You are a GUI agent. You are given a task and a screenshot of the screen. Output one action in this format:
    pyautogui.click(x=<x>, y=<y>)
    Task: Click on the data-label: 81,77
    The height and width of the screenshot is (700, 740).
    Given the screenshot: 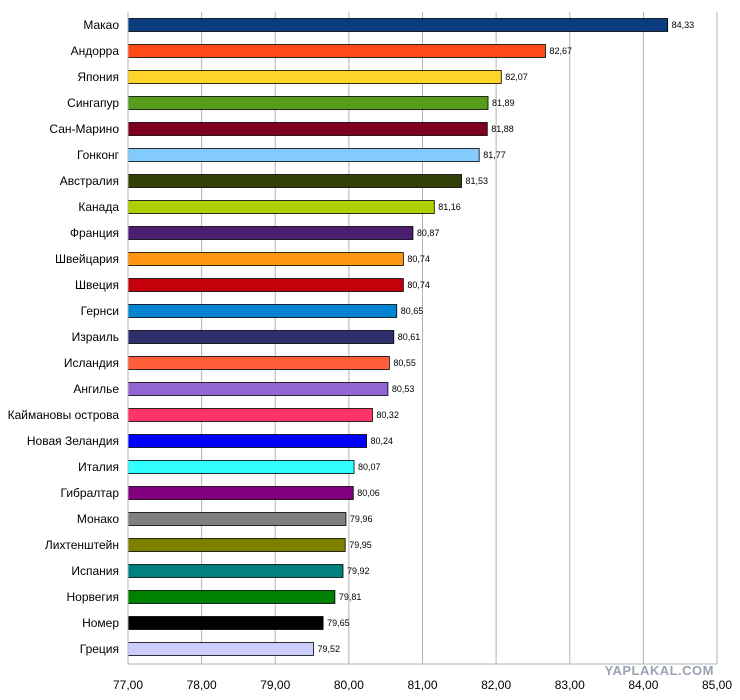 What is the action you would take?
    pyautogui.click(x=494, y=155)
    